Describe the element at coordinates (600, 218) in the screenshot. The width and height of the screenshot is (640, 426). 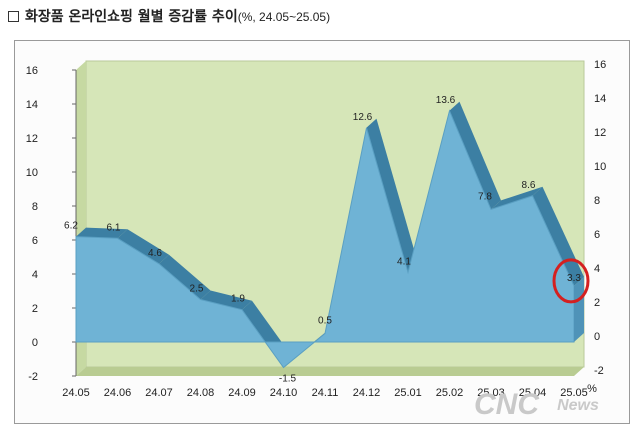
I see `y-axis-right: -2 0 2 4 6 8 10 12 14 16` at that location.